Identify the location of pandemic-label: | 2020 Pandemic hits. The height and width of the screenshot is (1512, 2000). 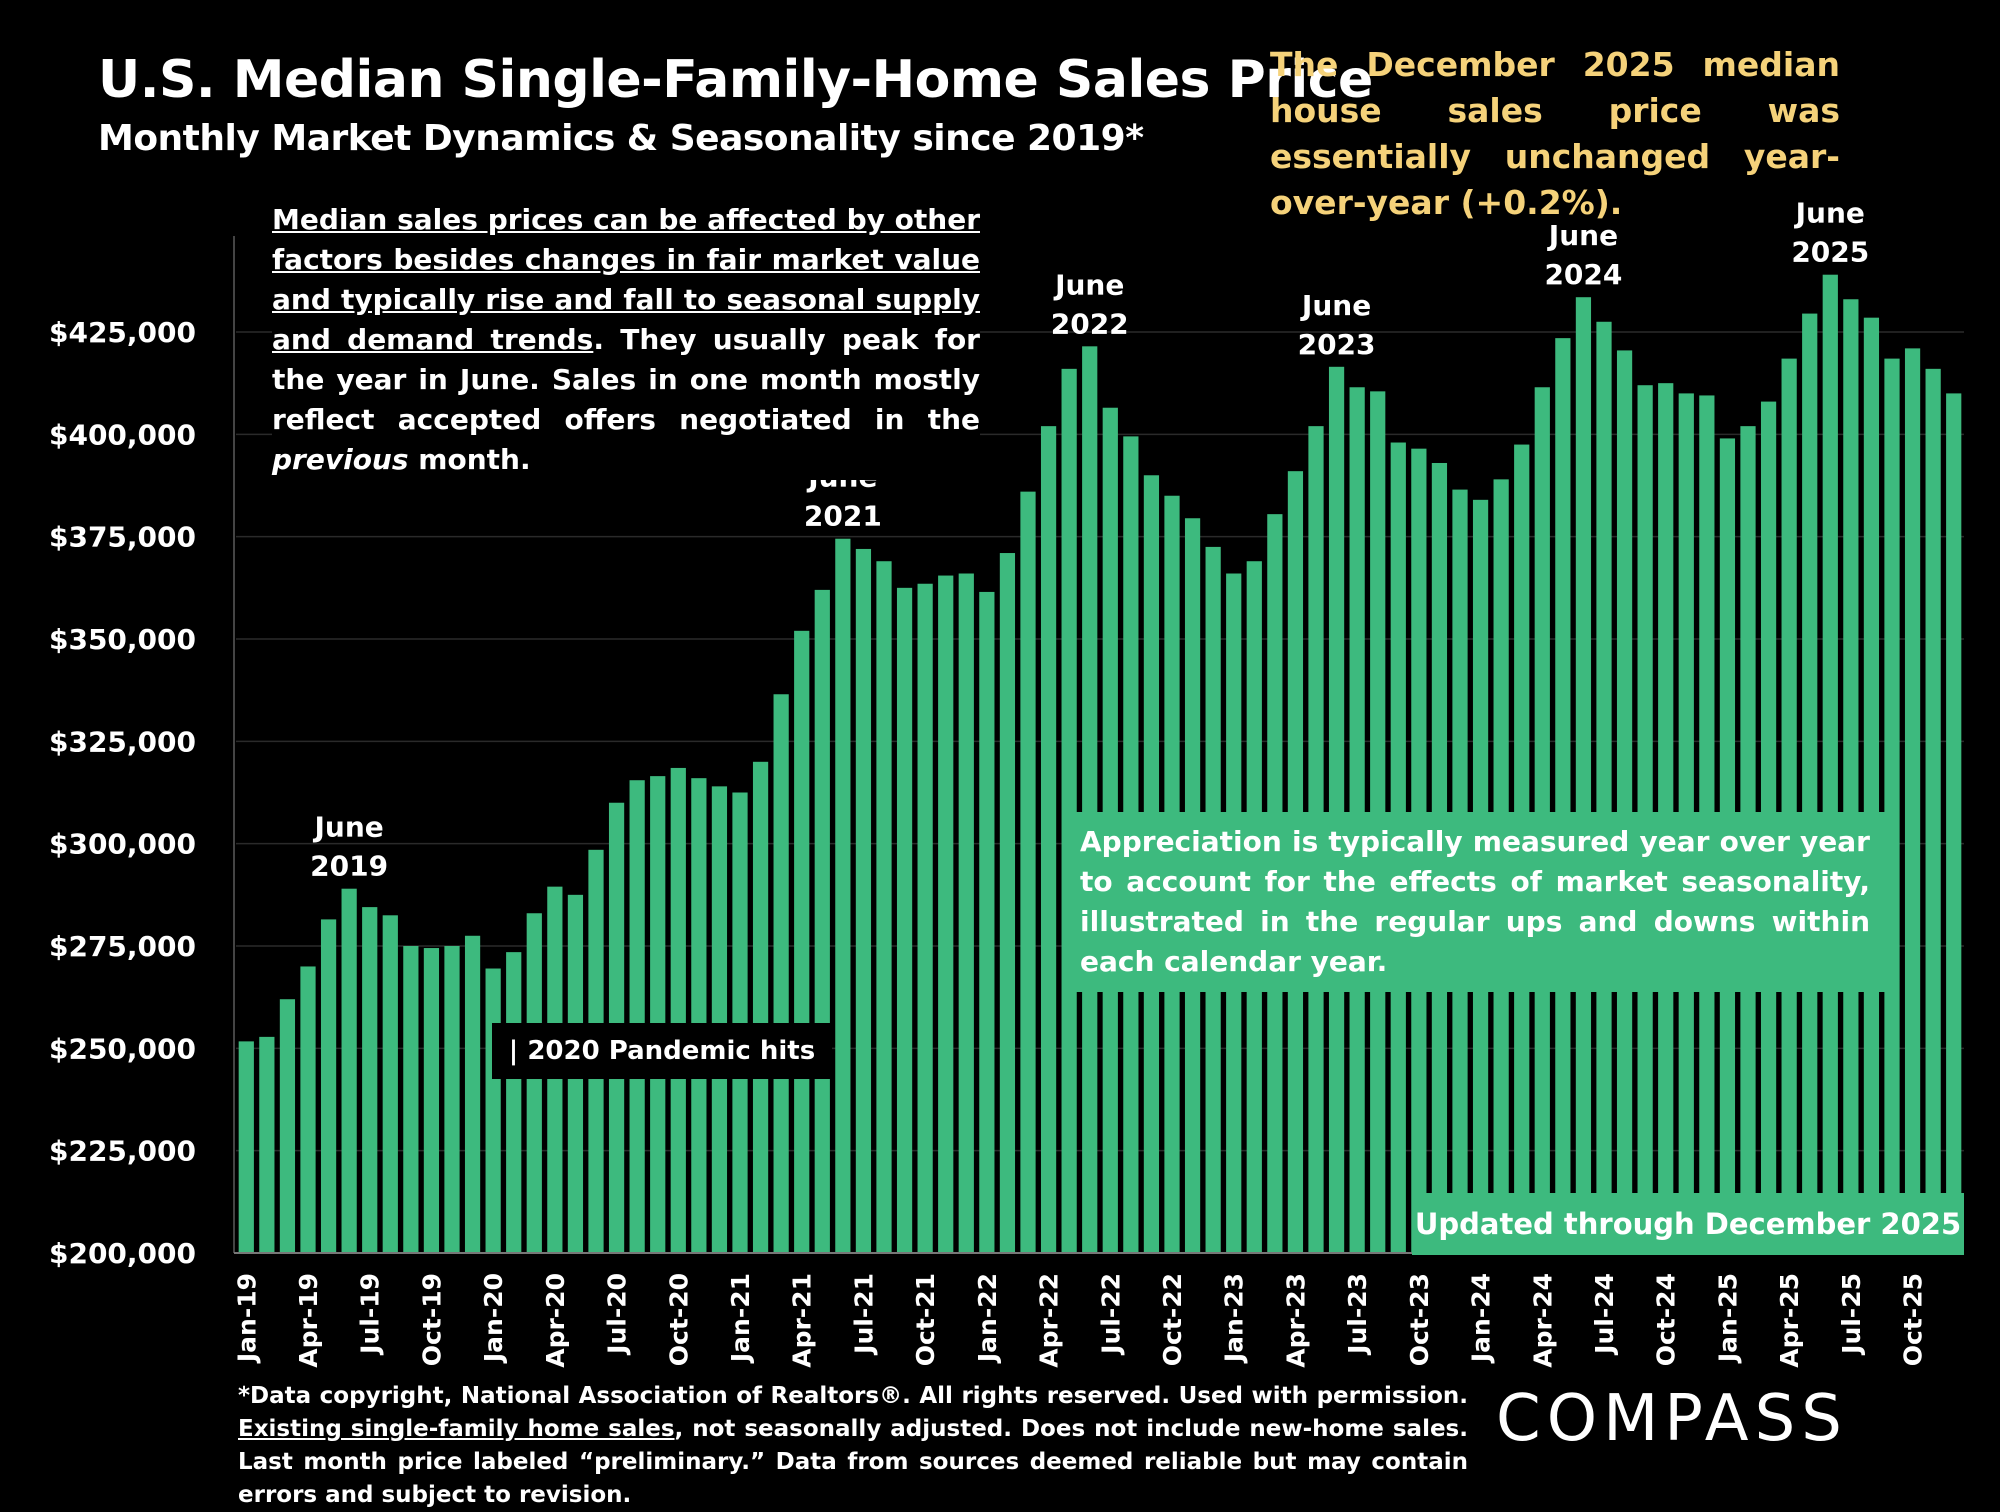
(662, 1051).